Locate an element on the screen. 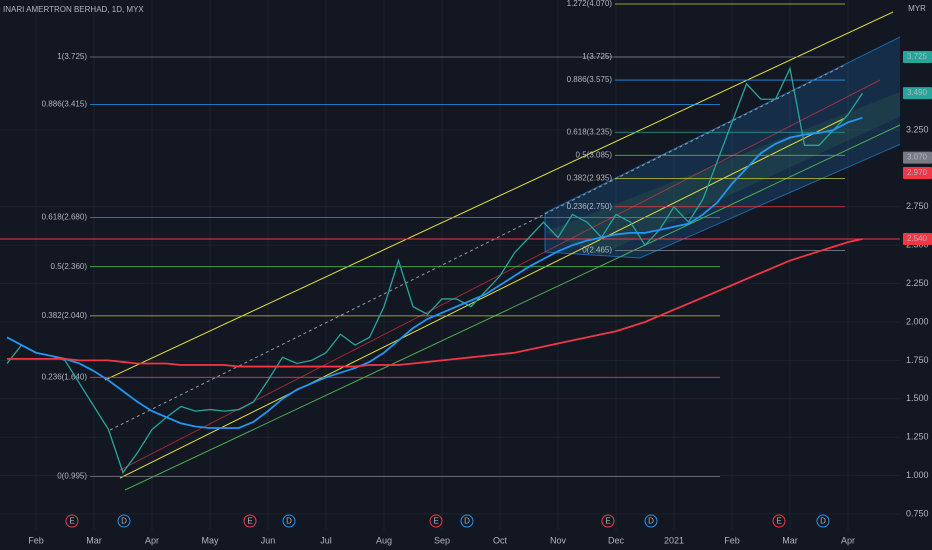 This screenshot has width=932, height=550. fib-label: 0.382(2.935) is located at coordinates (590, 177).